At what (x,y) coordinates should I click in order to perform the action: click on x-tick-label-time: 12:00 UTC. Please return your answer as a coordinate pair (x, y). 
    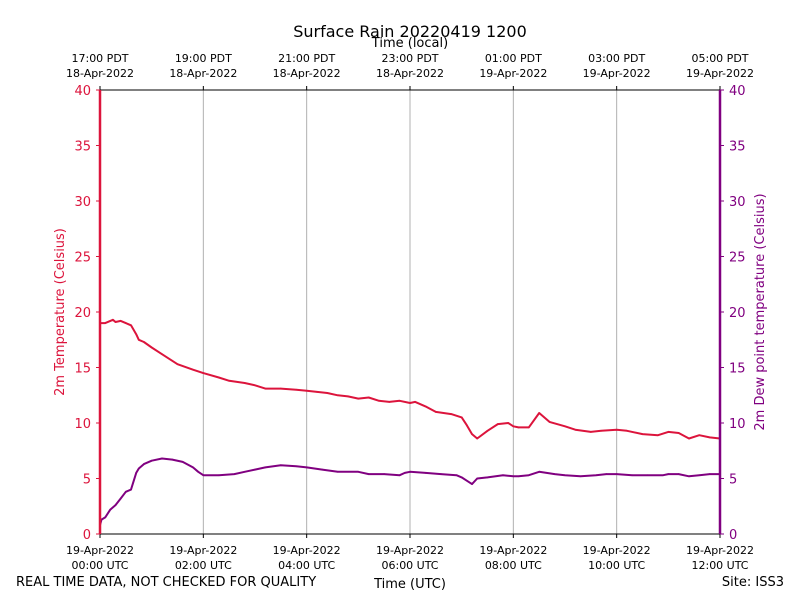
    Looking at the image, I should click on (719, 565).